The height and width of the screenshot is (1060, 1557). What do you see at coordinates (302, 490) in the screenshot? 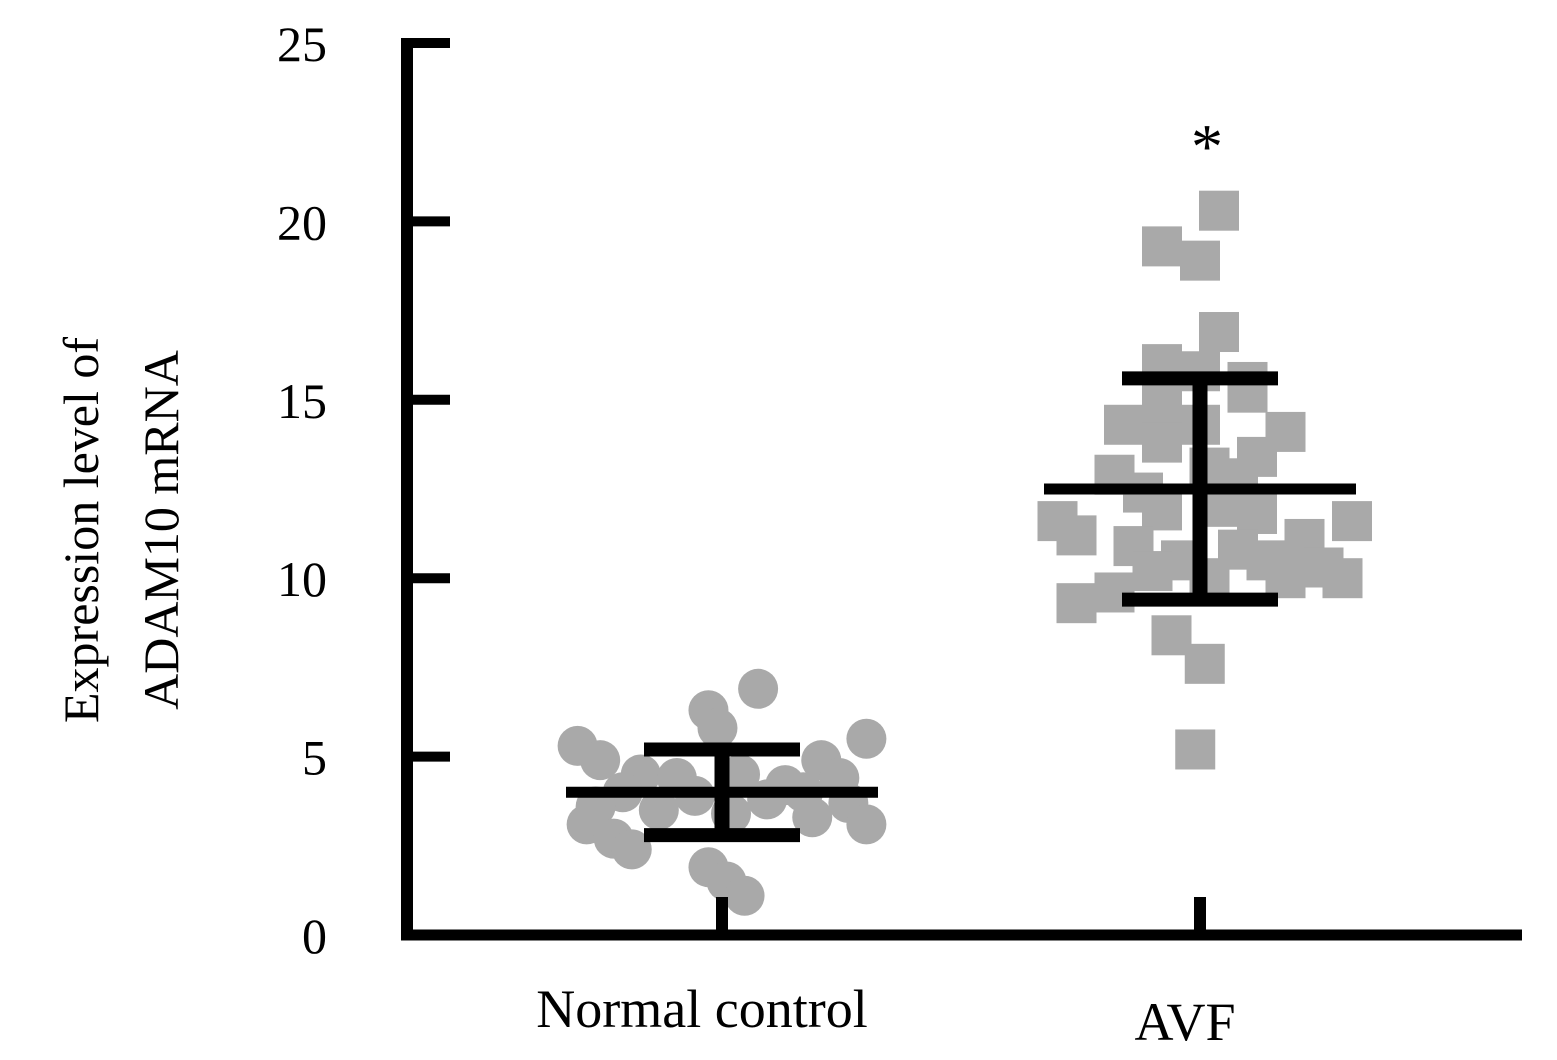
I see `y-tick-labels: 0 5 10 15 20 25` at bounding box center [302, 490].